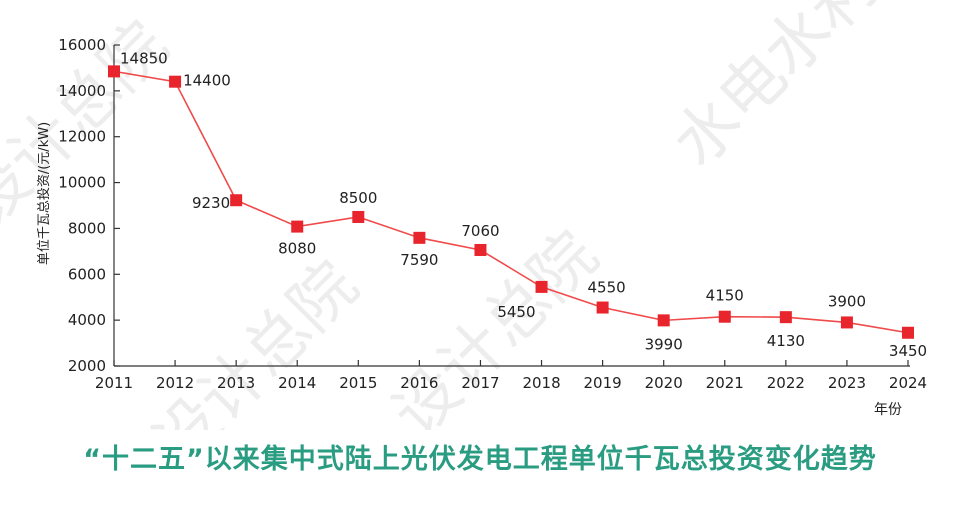 The image size is (960, 517). I want to click on x-tick-label: 2012, so click(175, 383).